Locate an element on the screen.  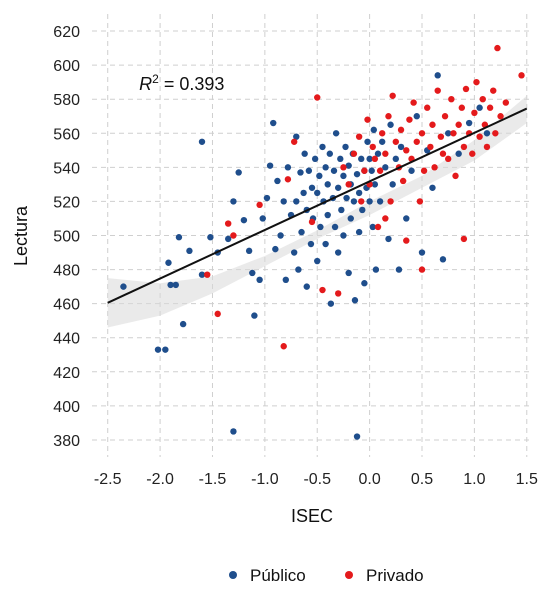
x-axis-title: ISEC is located at coordinates (312, 516).